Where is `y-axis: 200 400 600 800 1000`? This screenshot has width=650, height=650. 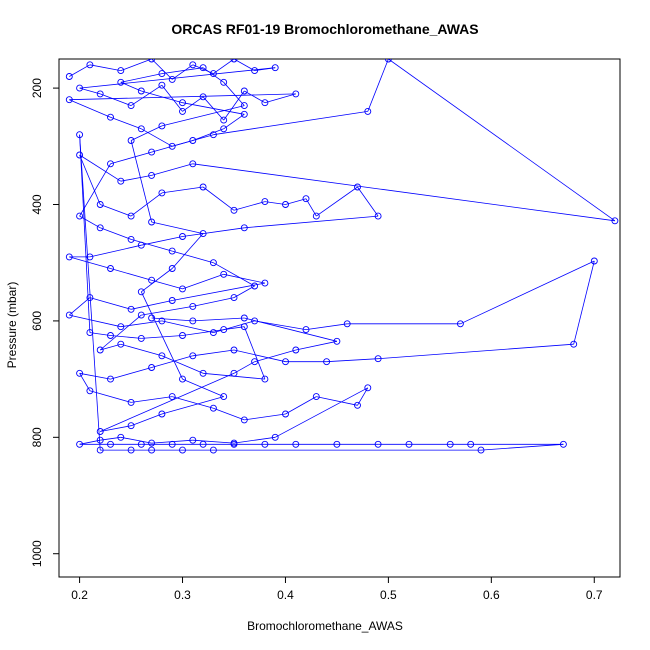
y-axis: 200 400 600 800 1000 is located at coordinates (44, 322).